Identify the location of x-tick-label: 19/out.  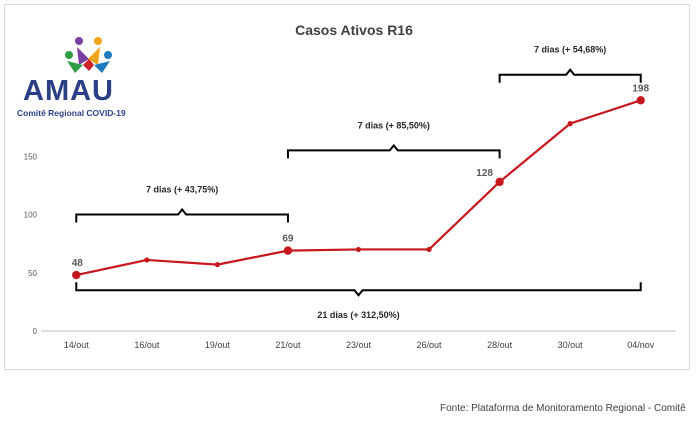
(218, 345).